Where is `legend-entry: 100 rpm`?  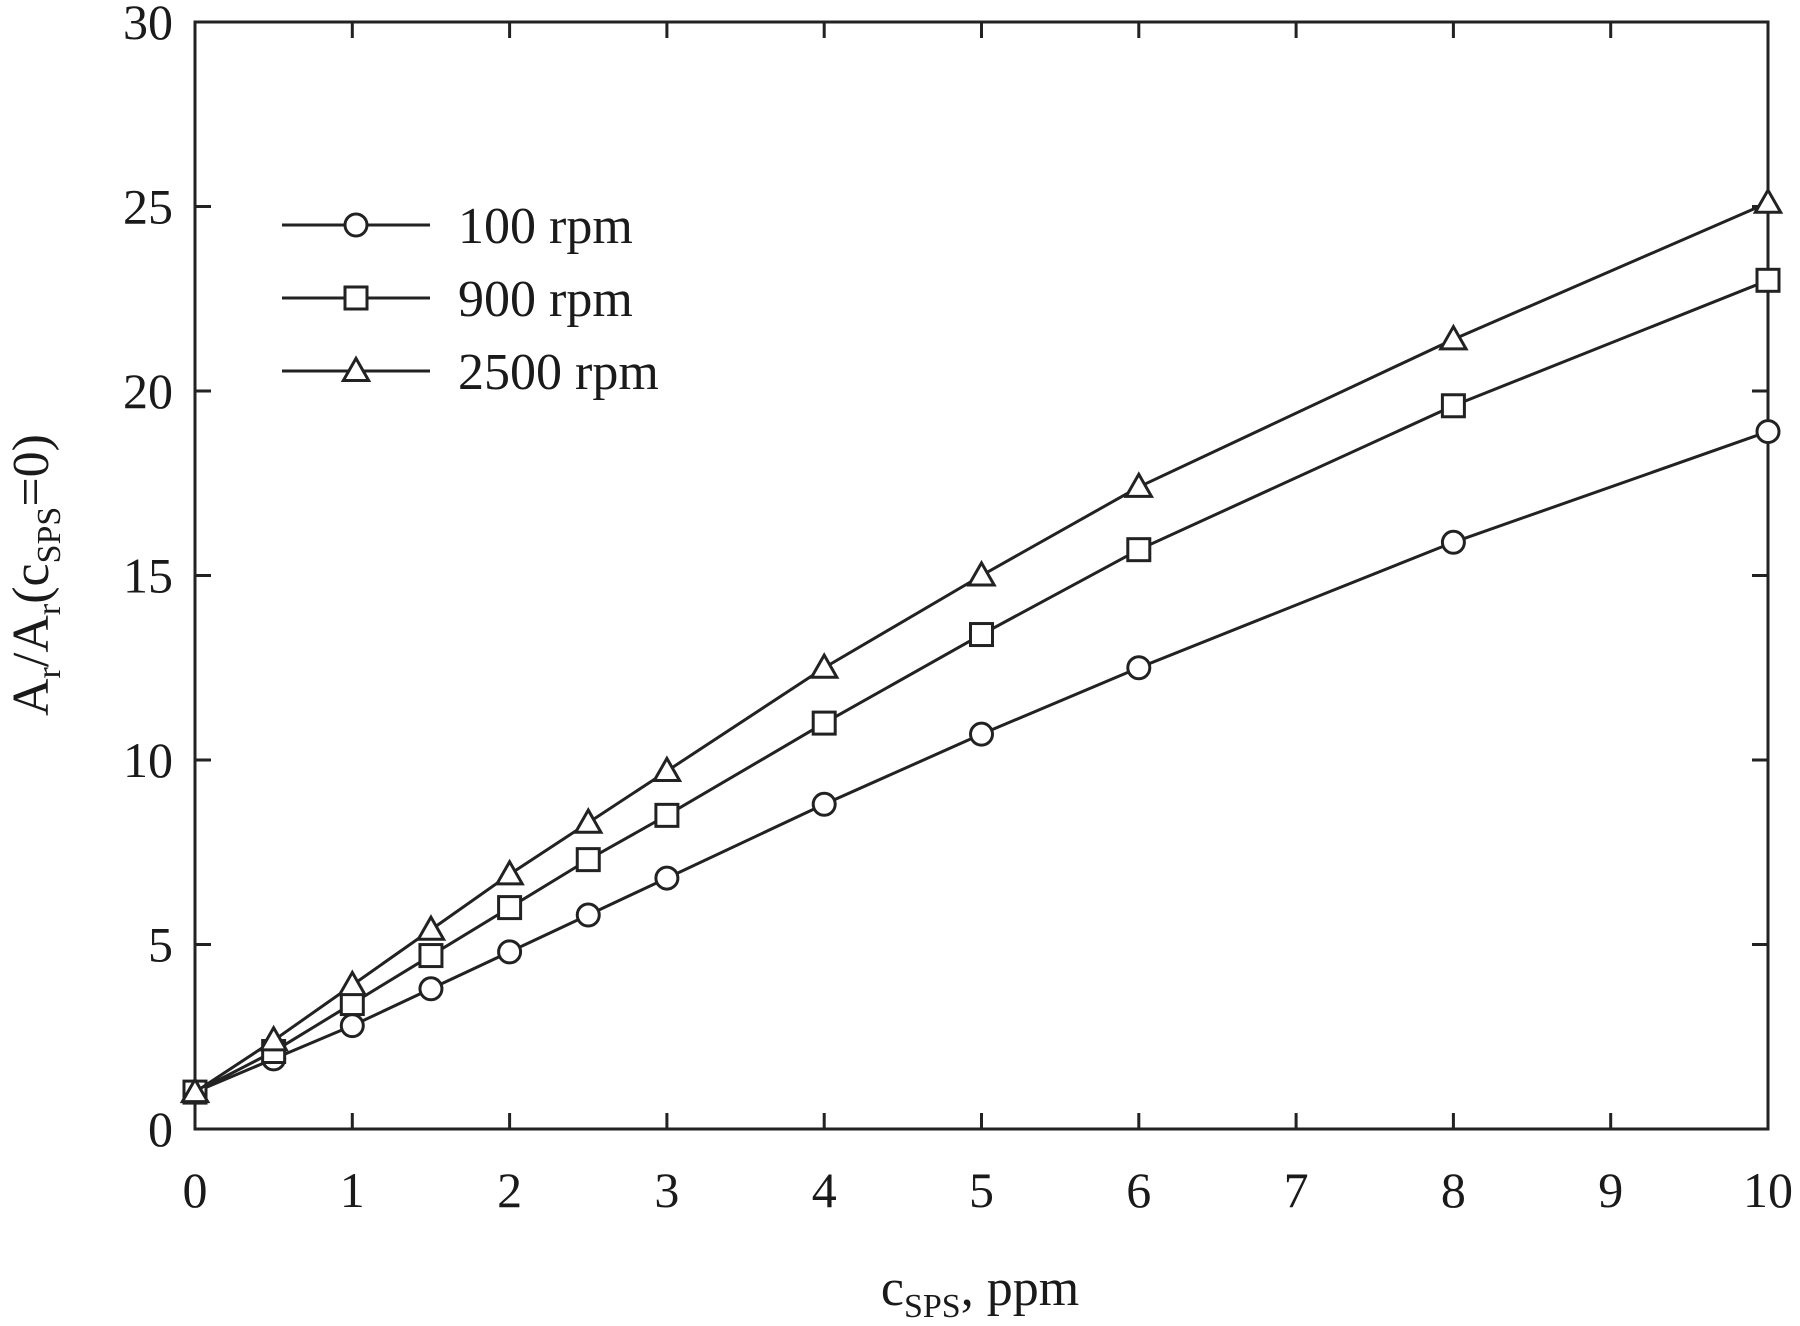 legend-entry: 100 rpm is located at coordinates (457, 226).